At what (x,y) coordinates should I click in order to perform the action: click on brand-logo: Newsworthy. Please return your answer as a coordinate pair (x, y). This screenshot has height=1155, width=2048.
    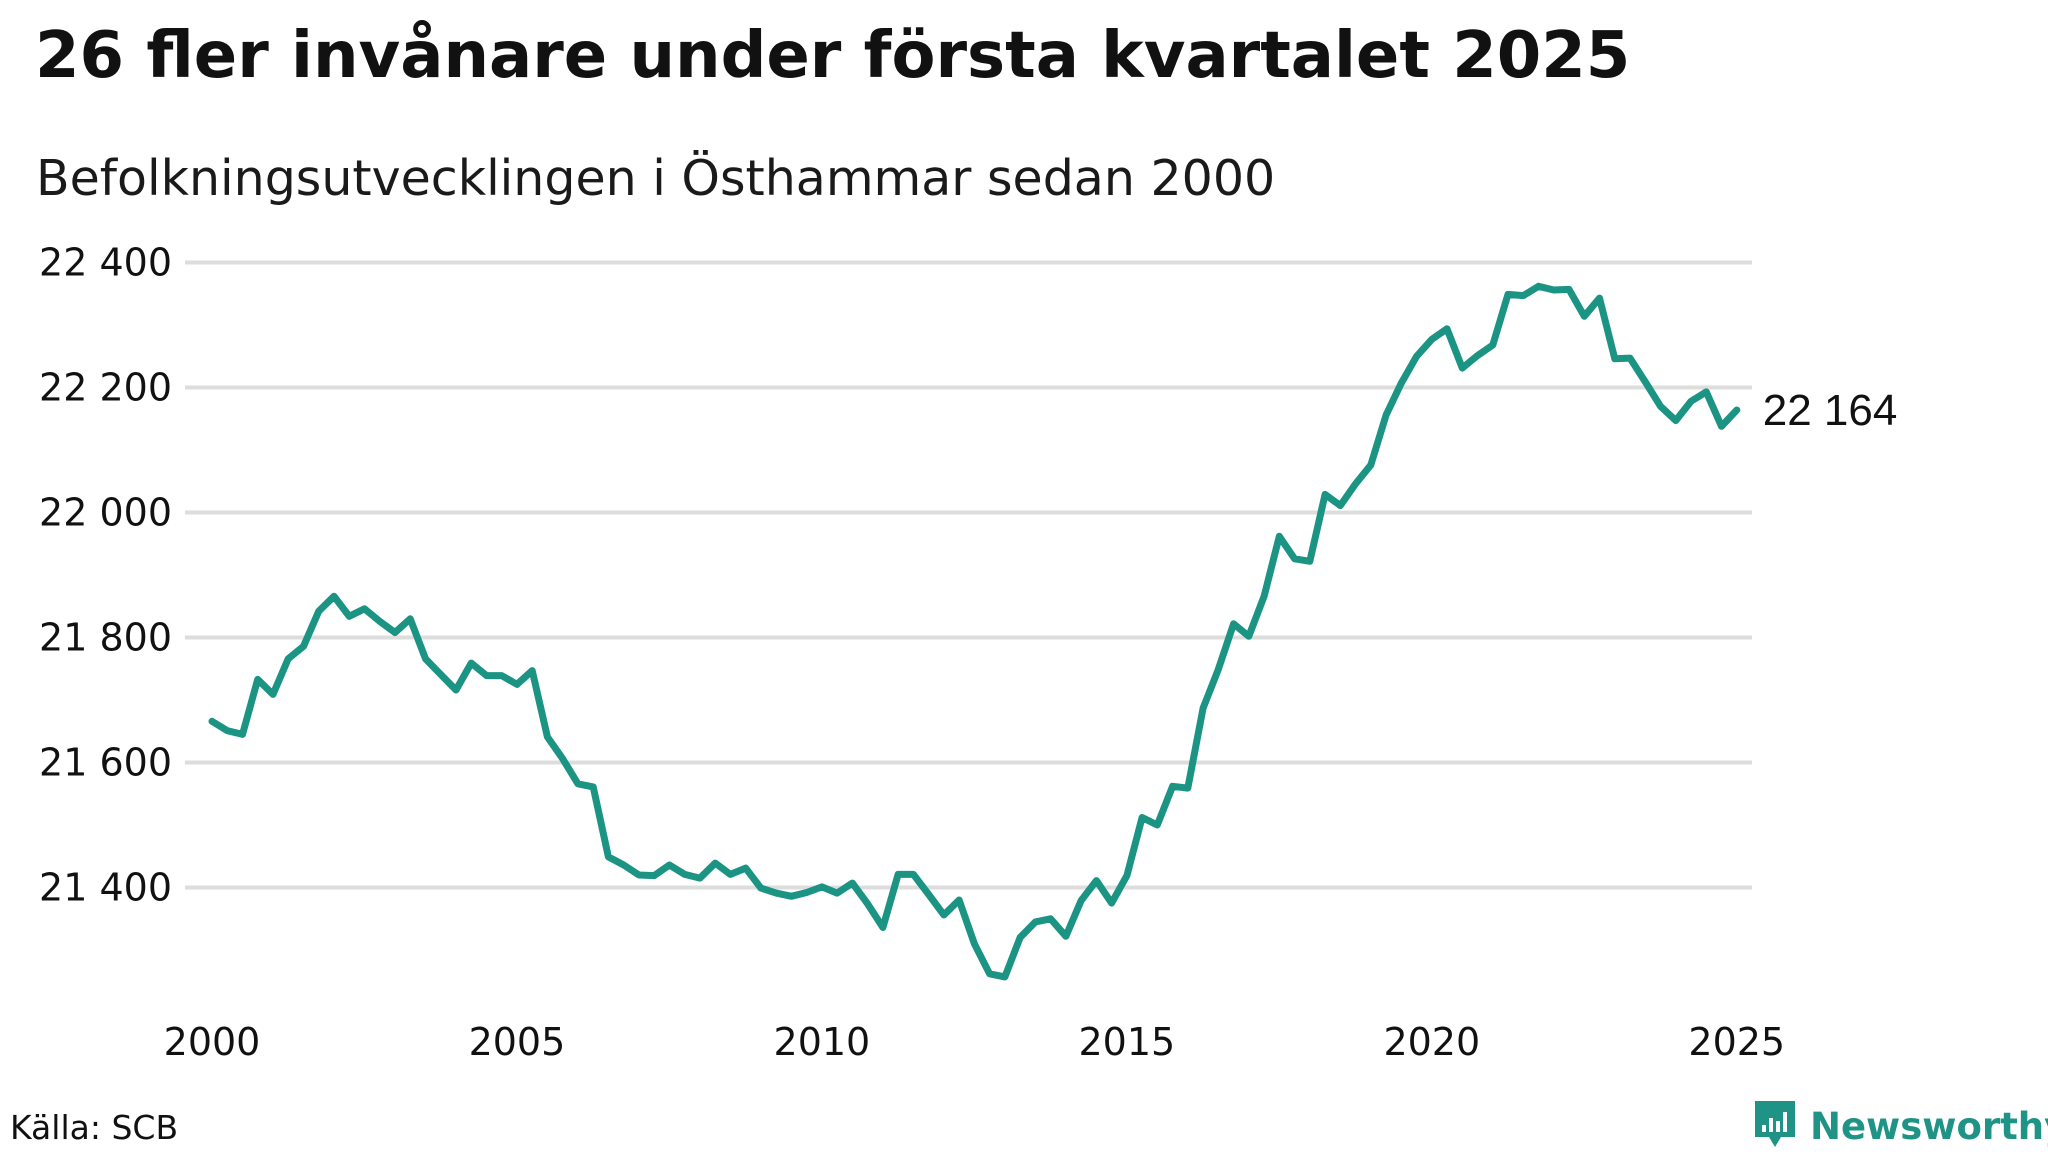
    Looking at the image, I should click on (1900, 1126).